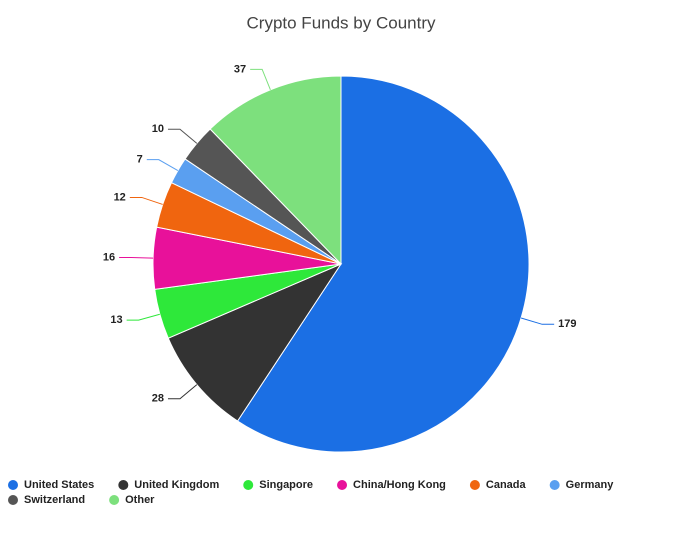 The height and width of the screenshot is (533, 700). I want to click on legend-item: Switzerland, so click(46, 500).